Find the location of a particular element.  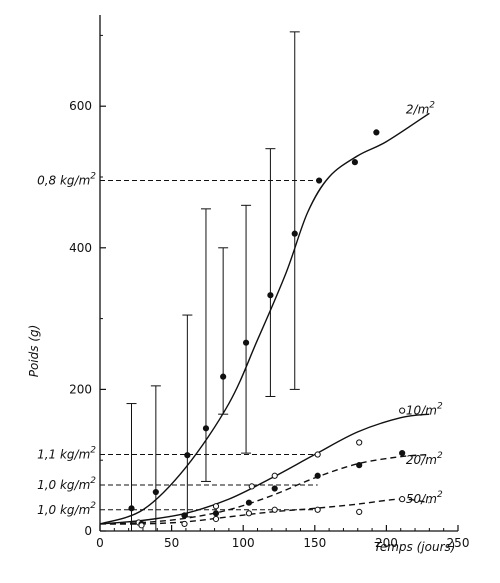

reference-line-label: 1,1 kg/m2 is located at coordinates (66, 454).